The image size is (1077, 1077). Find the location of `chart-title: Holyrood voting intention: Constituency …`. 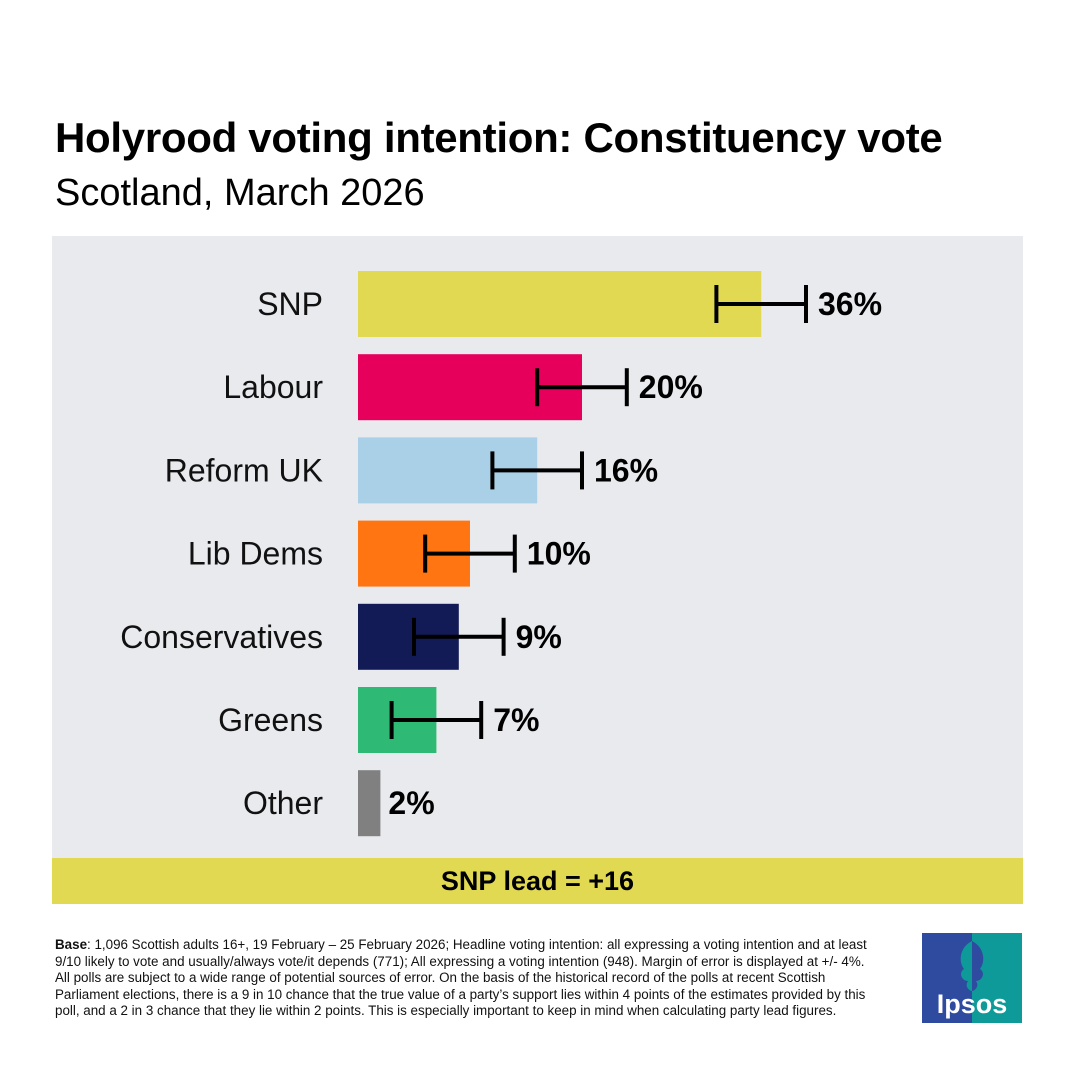

chart-title: Holyrood voting intention: Constituency … is located at coordinates (499, 137).